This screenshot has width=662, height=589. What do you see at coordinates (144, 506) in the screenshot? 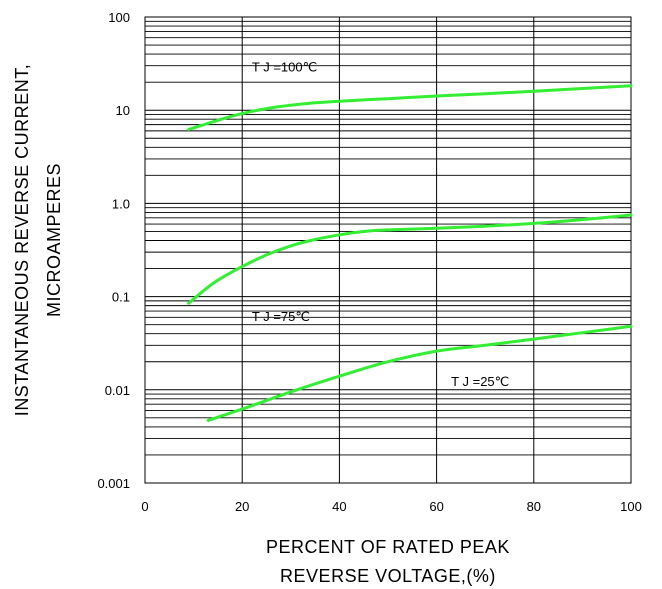
I see `x-tick-label: 0` at bounding box center [144, 506].